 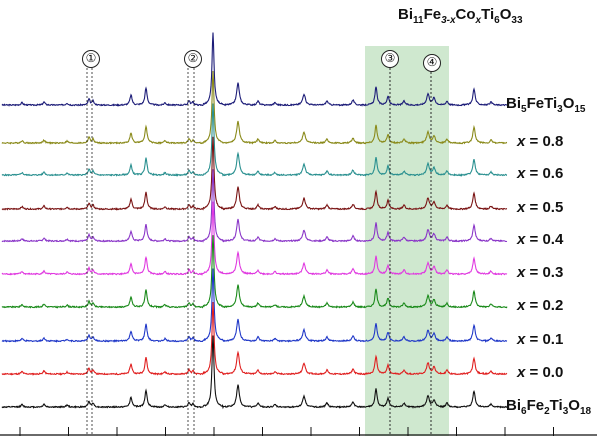 I want to click on series-label: x = 0.1, so click(x=540, y=339).